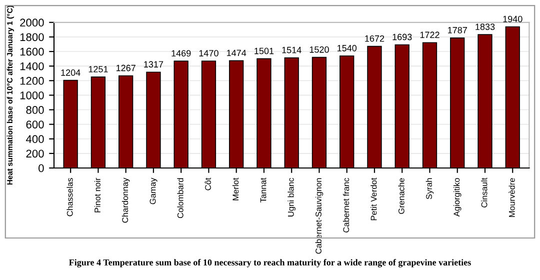 Image resolution: width=540 pixels, height=280 pixels. What do you see at coordinates (346, 205) in the screenshot?
I see `x-tick-label: Cabernet franc` at bounding box center [346, 205].